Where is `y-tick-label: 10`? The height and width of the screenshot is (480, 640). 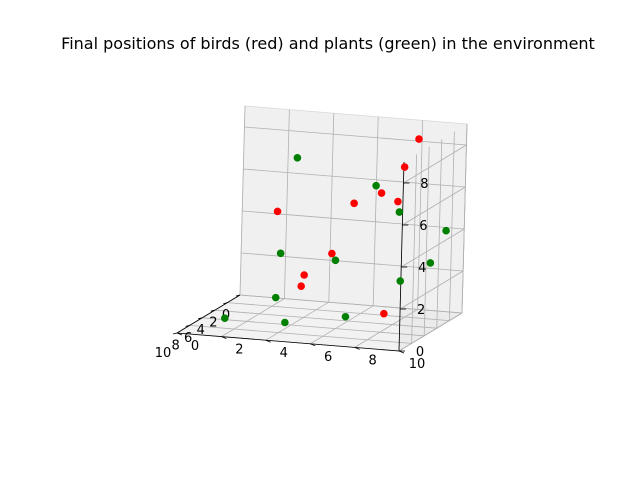
y-tick-label: 10 is located at coordinates (417, 364).